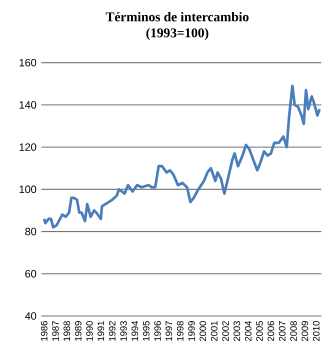 This screenshot has width=336, height=362. What do you see at coordinates (191, 331) in the screenshot?
I see `x-tick-label: 1999` at bounding box center [191, 331].